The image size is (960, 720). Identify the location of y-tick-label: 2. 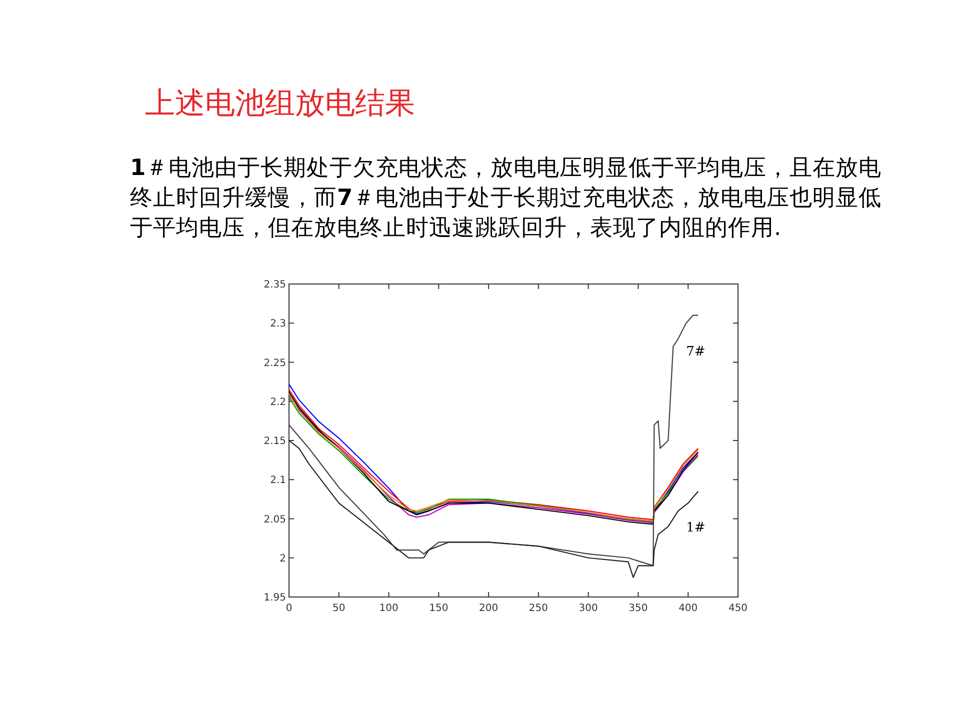
(283, 558).